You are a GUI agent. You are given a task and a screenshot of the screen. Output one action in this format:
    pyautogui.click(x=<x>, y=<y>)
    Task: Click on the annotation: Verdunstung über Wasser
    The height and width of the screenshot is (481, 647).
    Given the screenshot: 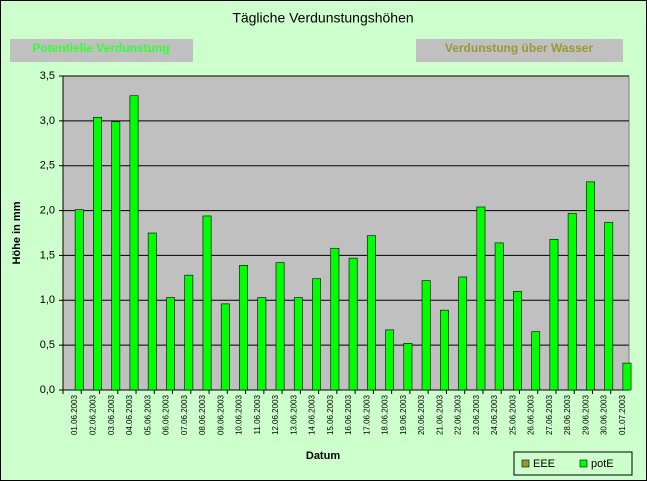 What is the action you would take?
    pyautogui.click(x=519, y=48)
    